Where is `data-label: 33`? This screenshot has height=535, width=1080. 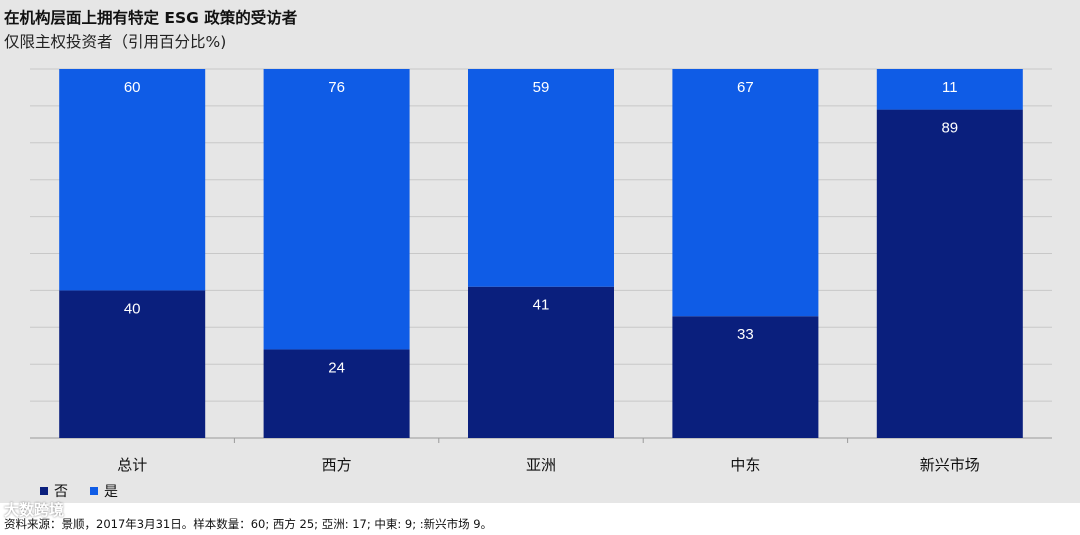
data-label: 33 is located at coordinates (745, 334).